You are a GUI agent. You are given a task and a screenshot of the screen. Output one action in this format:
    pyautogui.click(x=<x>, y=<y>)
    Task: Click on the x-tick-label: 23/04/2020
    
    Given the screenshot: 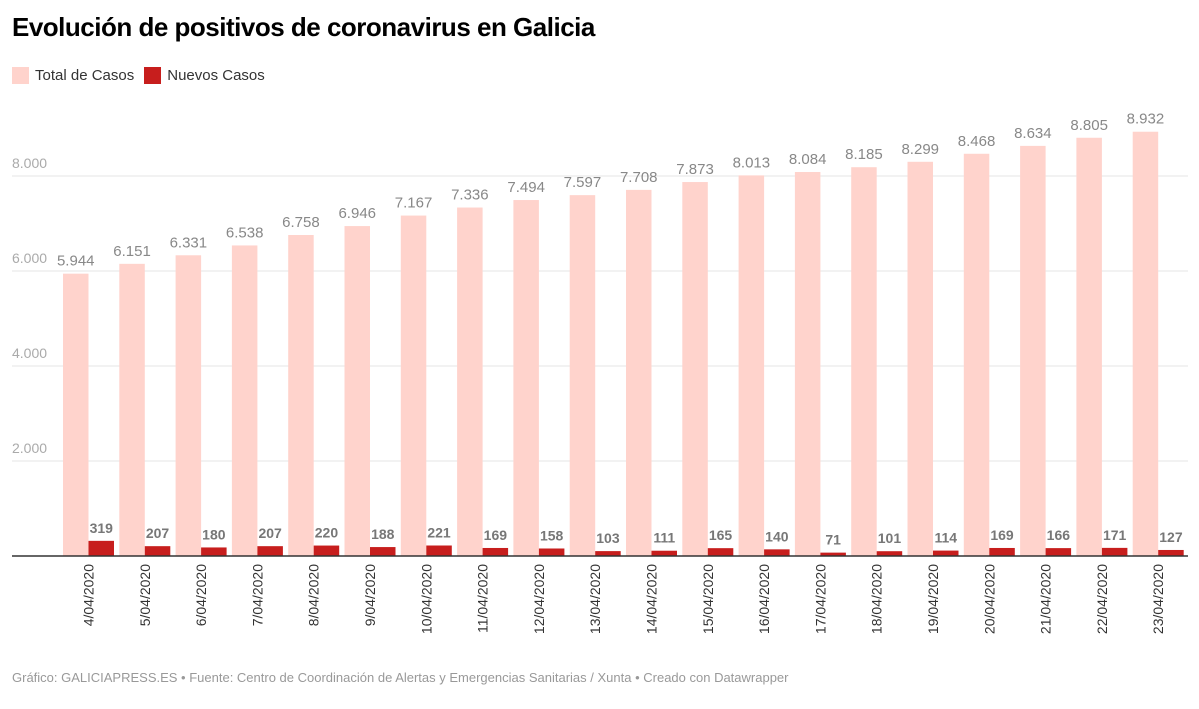 What is the action you would take?
    pyautogui.click(x=1158, y=599)
    